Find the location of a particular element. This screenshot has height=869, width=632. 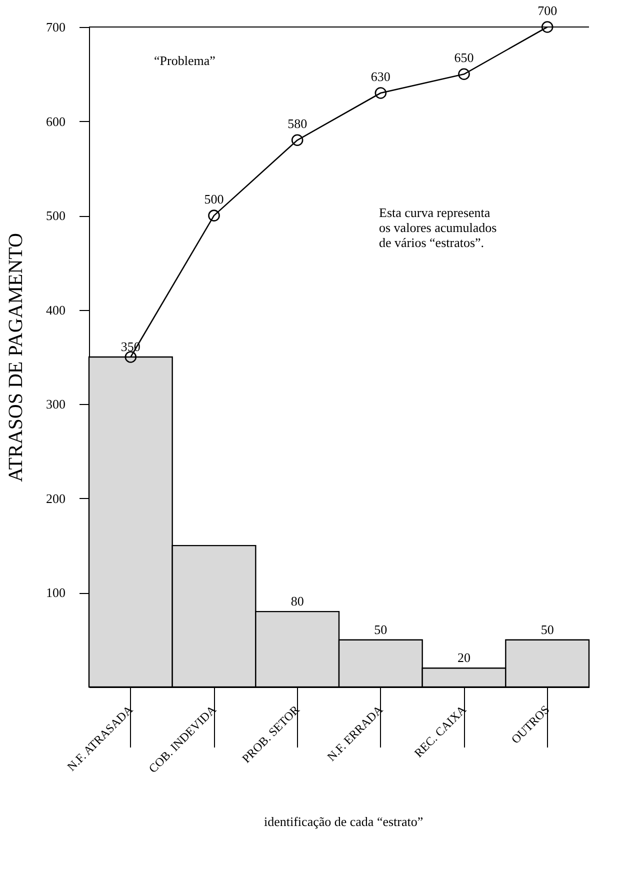

y-tick-label: 500 is located at coordinates (56, 216).